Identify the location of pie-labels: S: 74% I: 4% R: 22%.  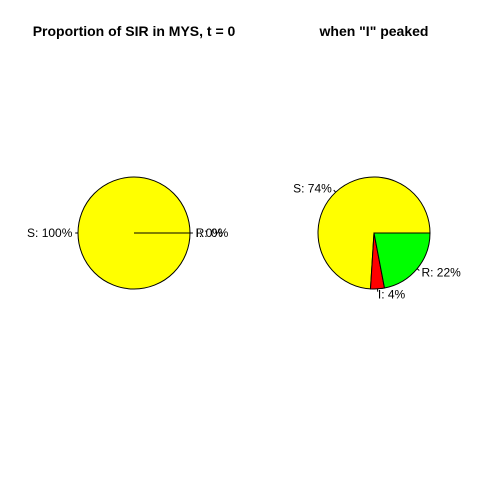
(377, 241).